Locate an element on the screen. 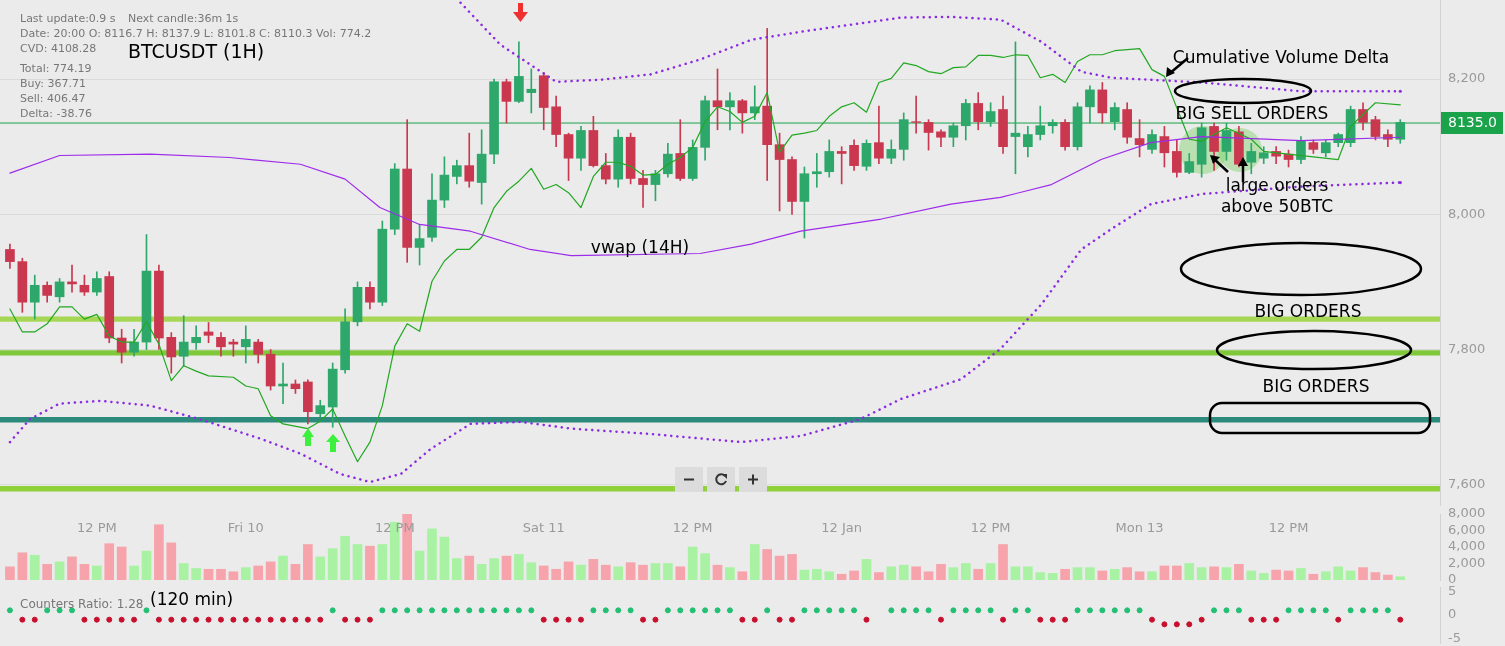 This screenshot has height=646, width=1505. ref-line-label: 8135.0 is located at coordinates (1472, 121).